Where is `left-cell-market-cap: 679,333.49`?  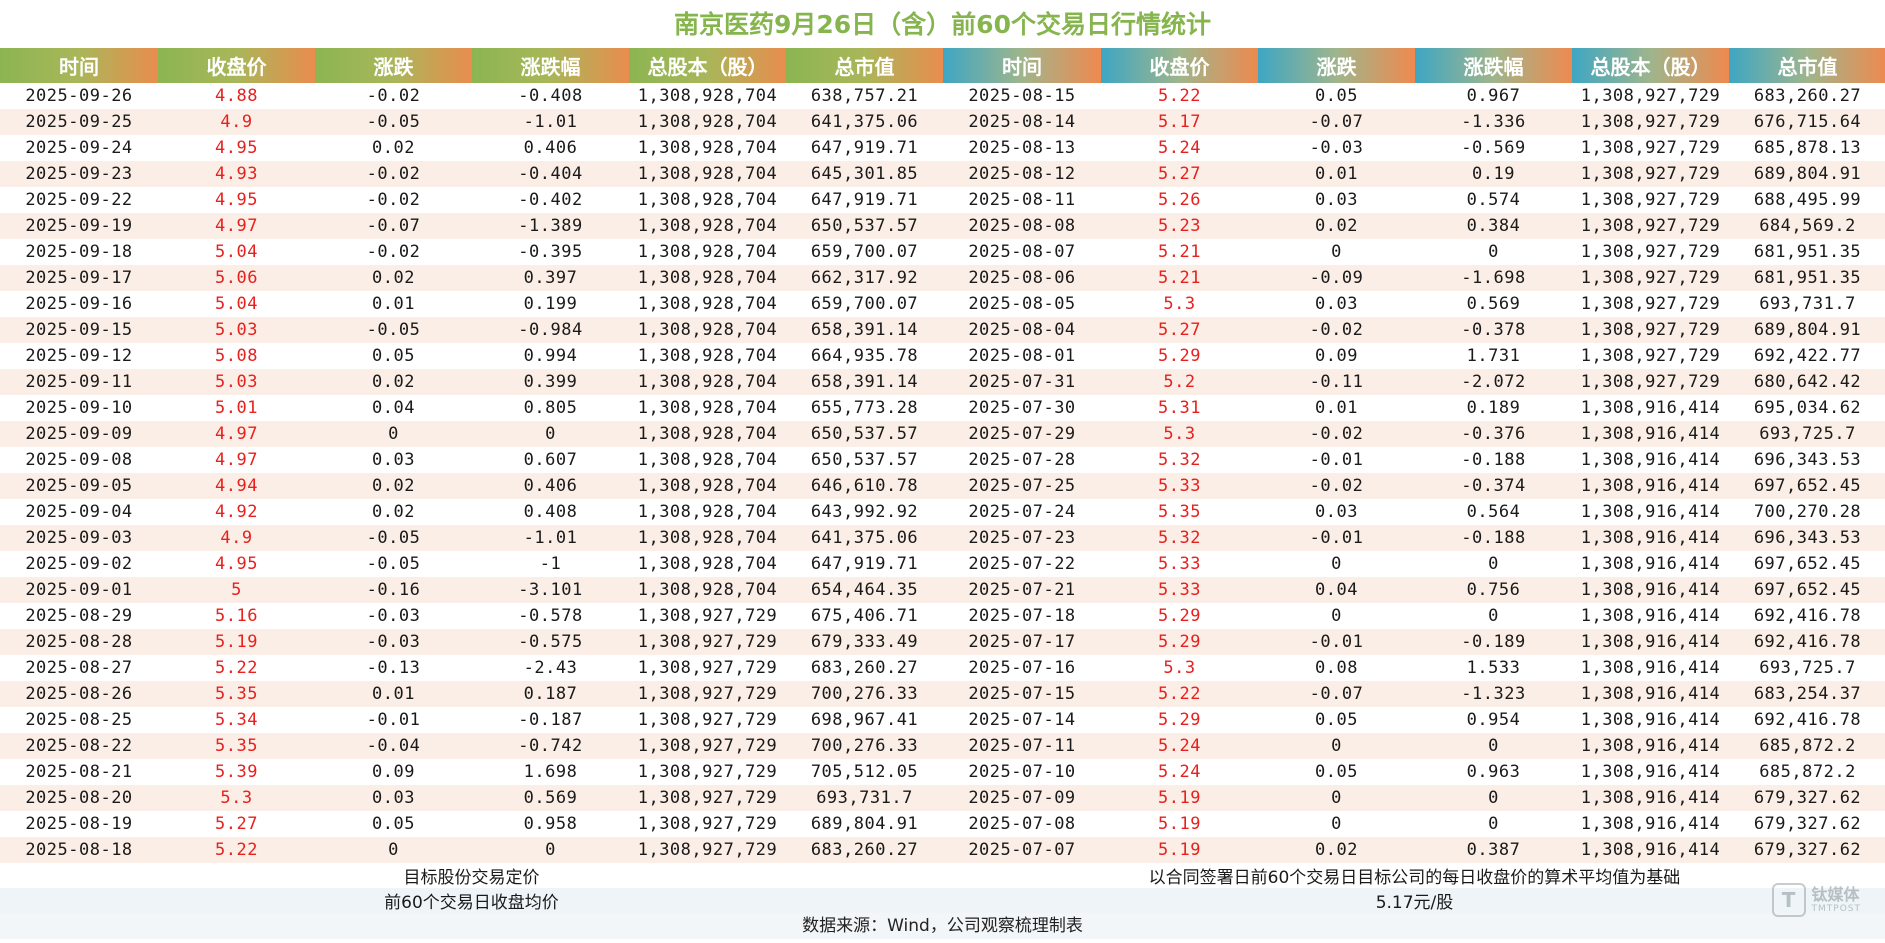 left-cell-market-cap: 679,333.49 is located at coordinates (864, 642).